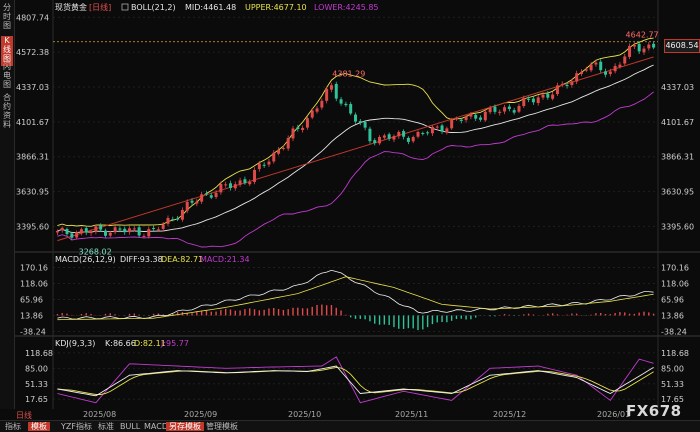  Describe the element at coordinates (75, 343) in the screenshot. I see `kdj-label: KDJ(9,3,3)` at that location.